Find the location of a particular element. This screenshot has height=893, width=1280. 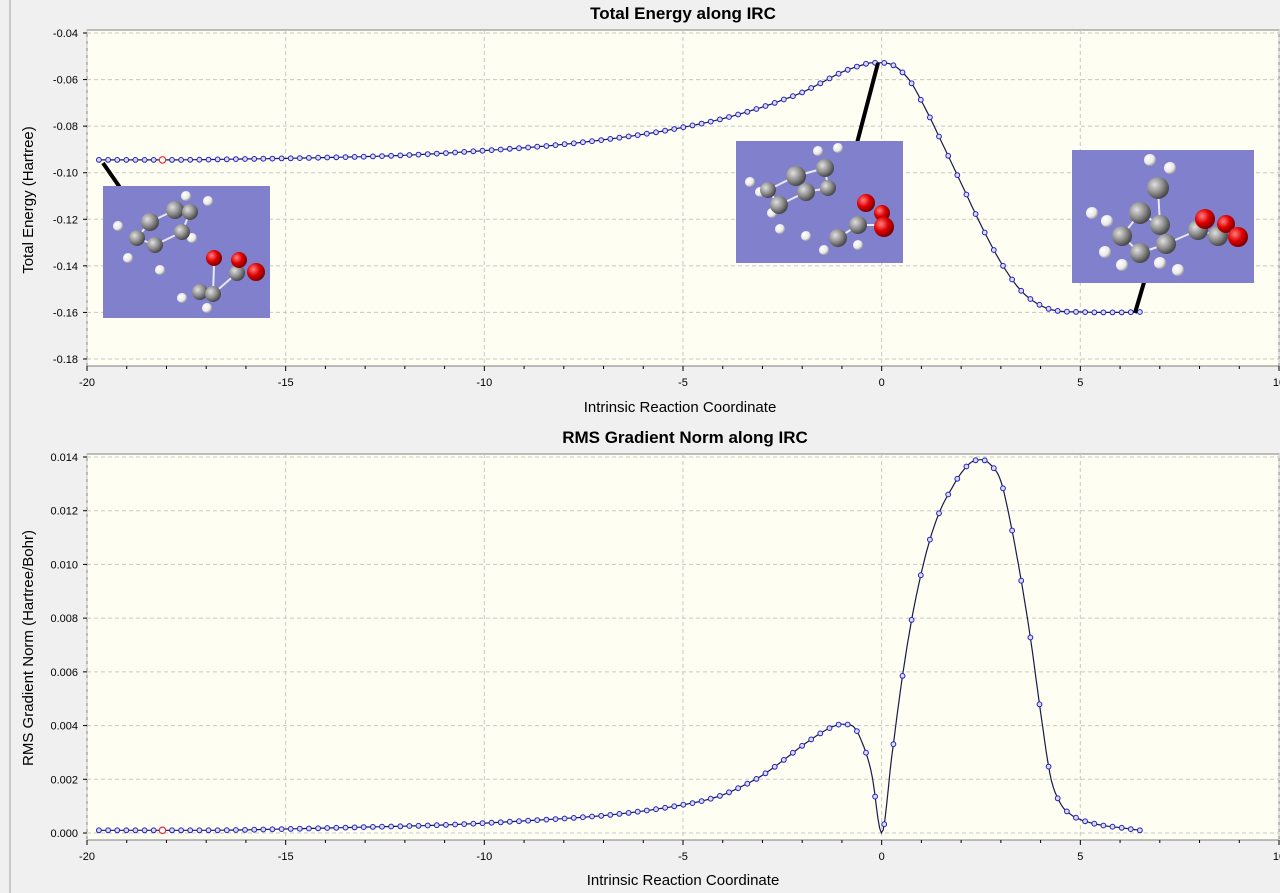

molecule-reactant-inset is located at coordinates (185, 239).